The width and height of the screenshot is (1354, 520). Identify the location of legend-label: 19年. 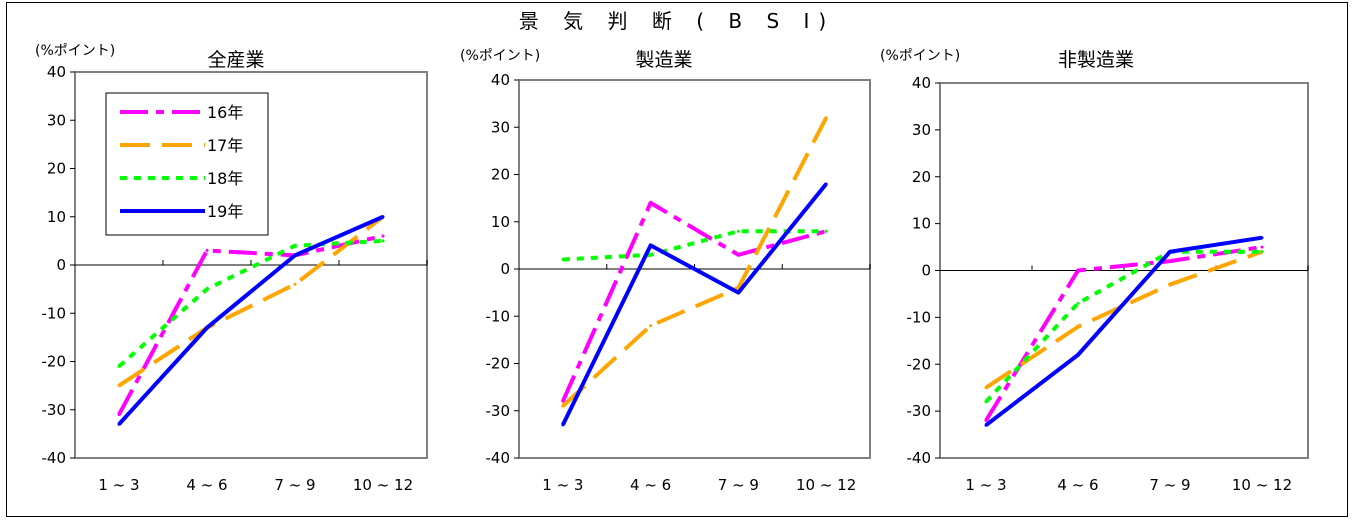
(225, 211).